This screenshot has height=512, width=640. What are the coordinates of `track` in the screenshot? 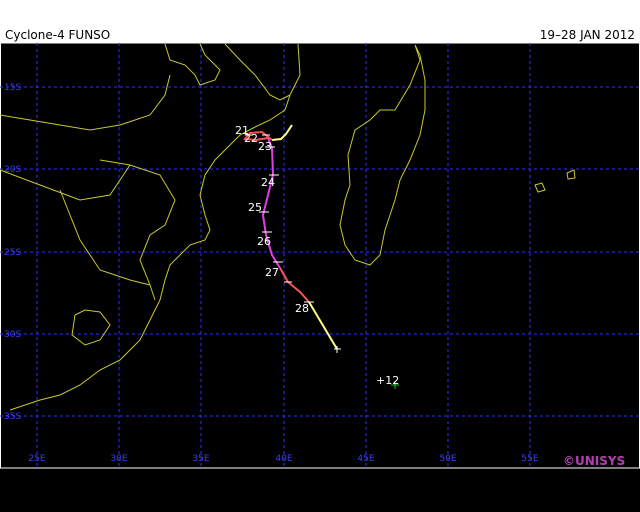 It's located at (290, 237).